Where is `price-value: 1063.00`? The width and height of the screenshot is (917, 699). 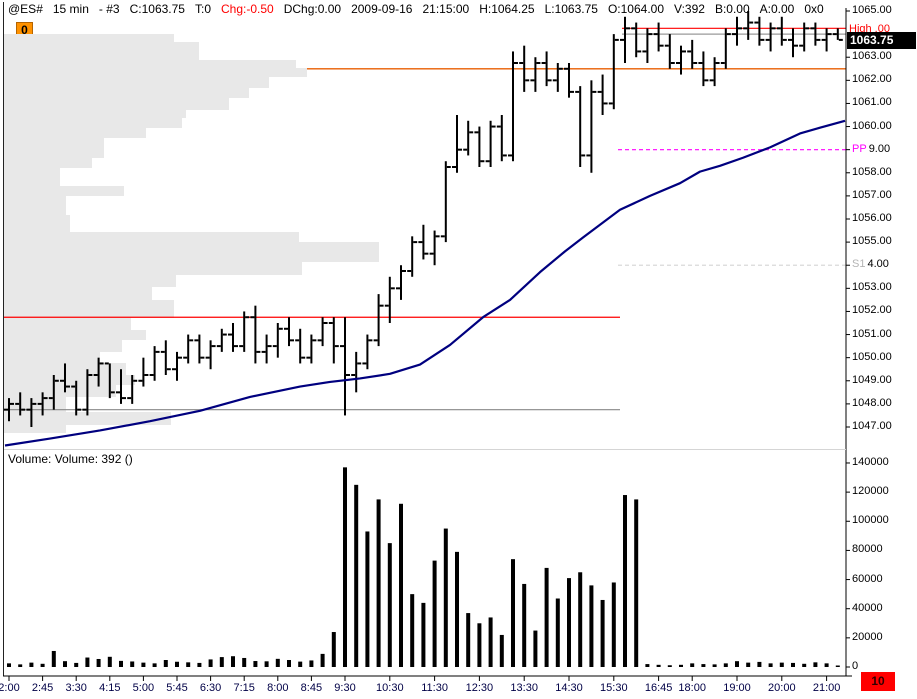 price-value: 1063.00 is located at coordinates (872, 56).